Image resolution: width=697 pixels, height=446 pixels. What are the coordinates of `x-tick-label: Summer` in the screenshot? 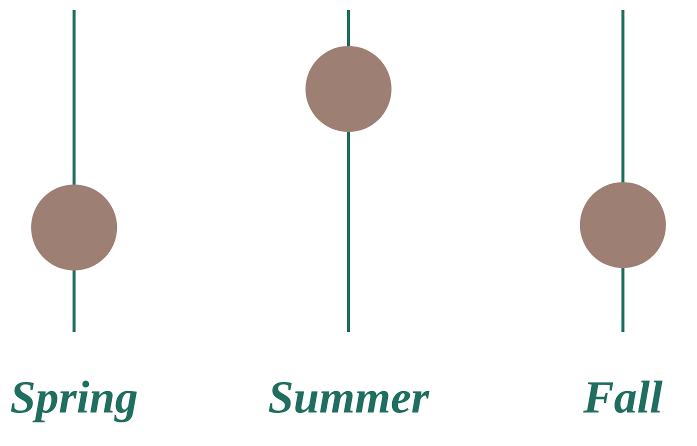 It's located at (349, 397).